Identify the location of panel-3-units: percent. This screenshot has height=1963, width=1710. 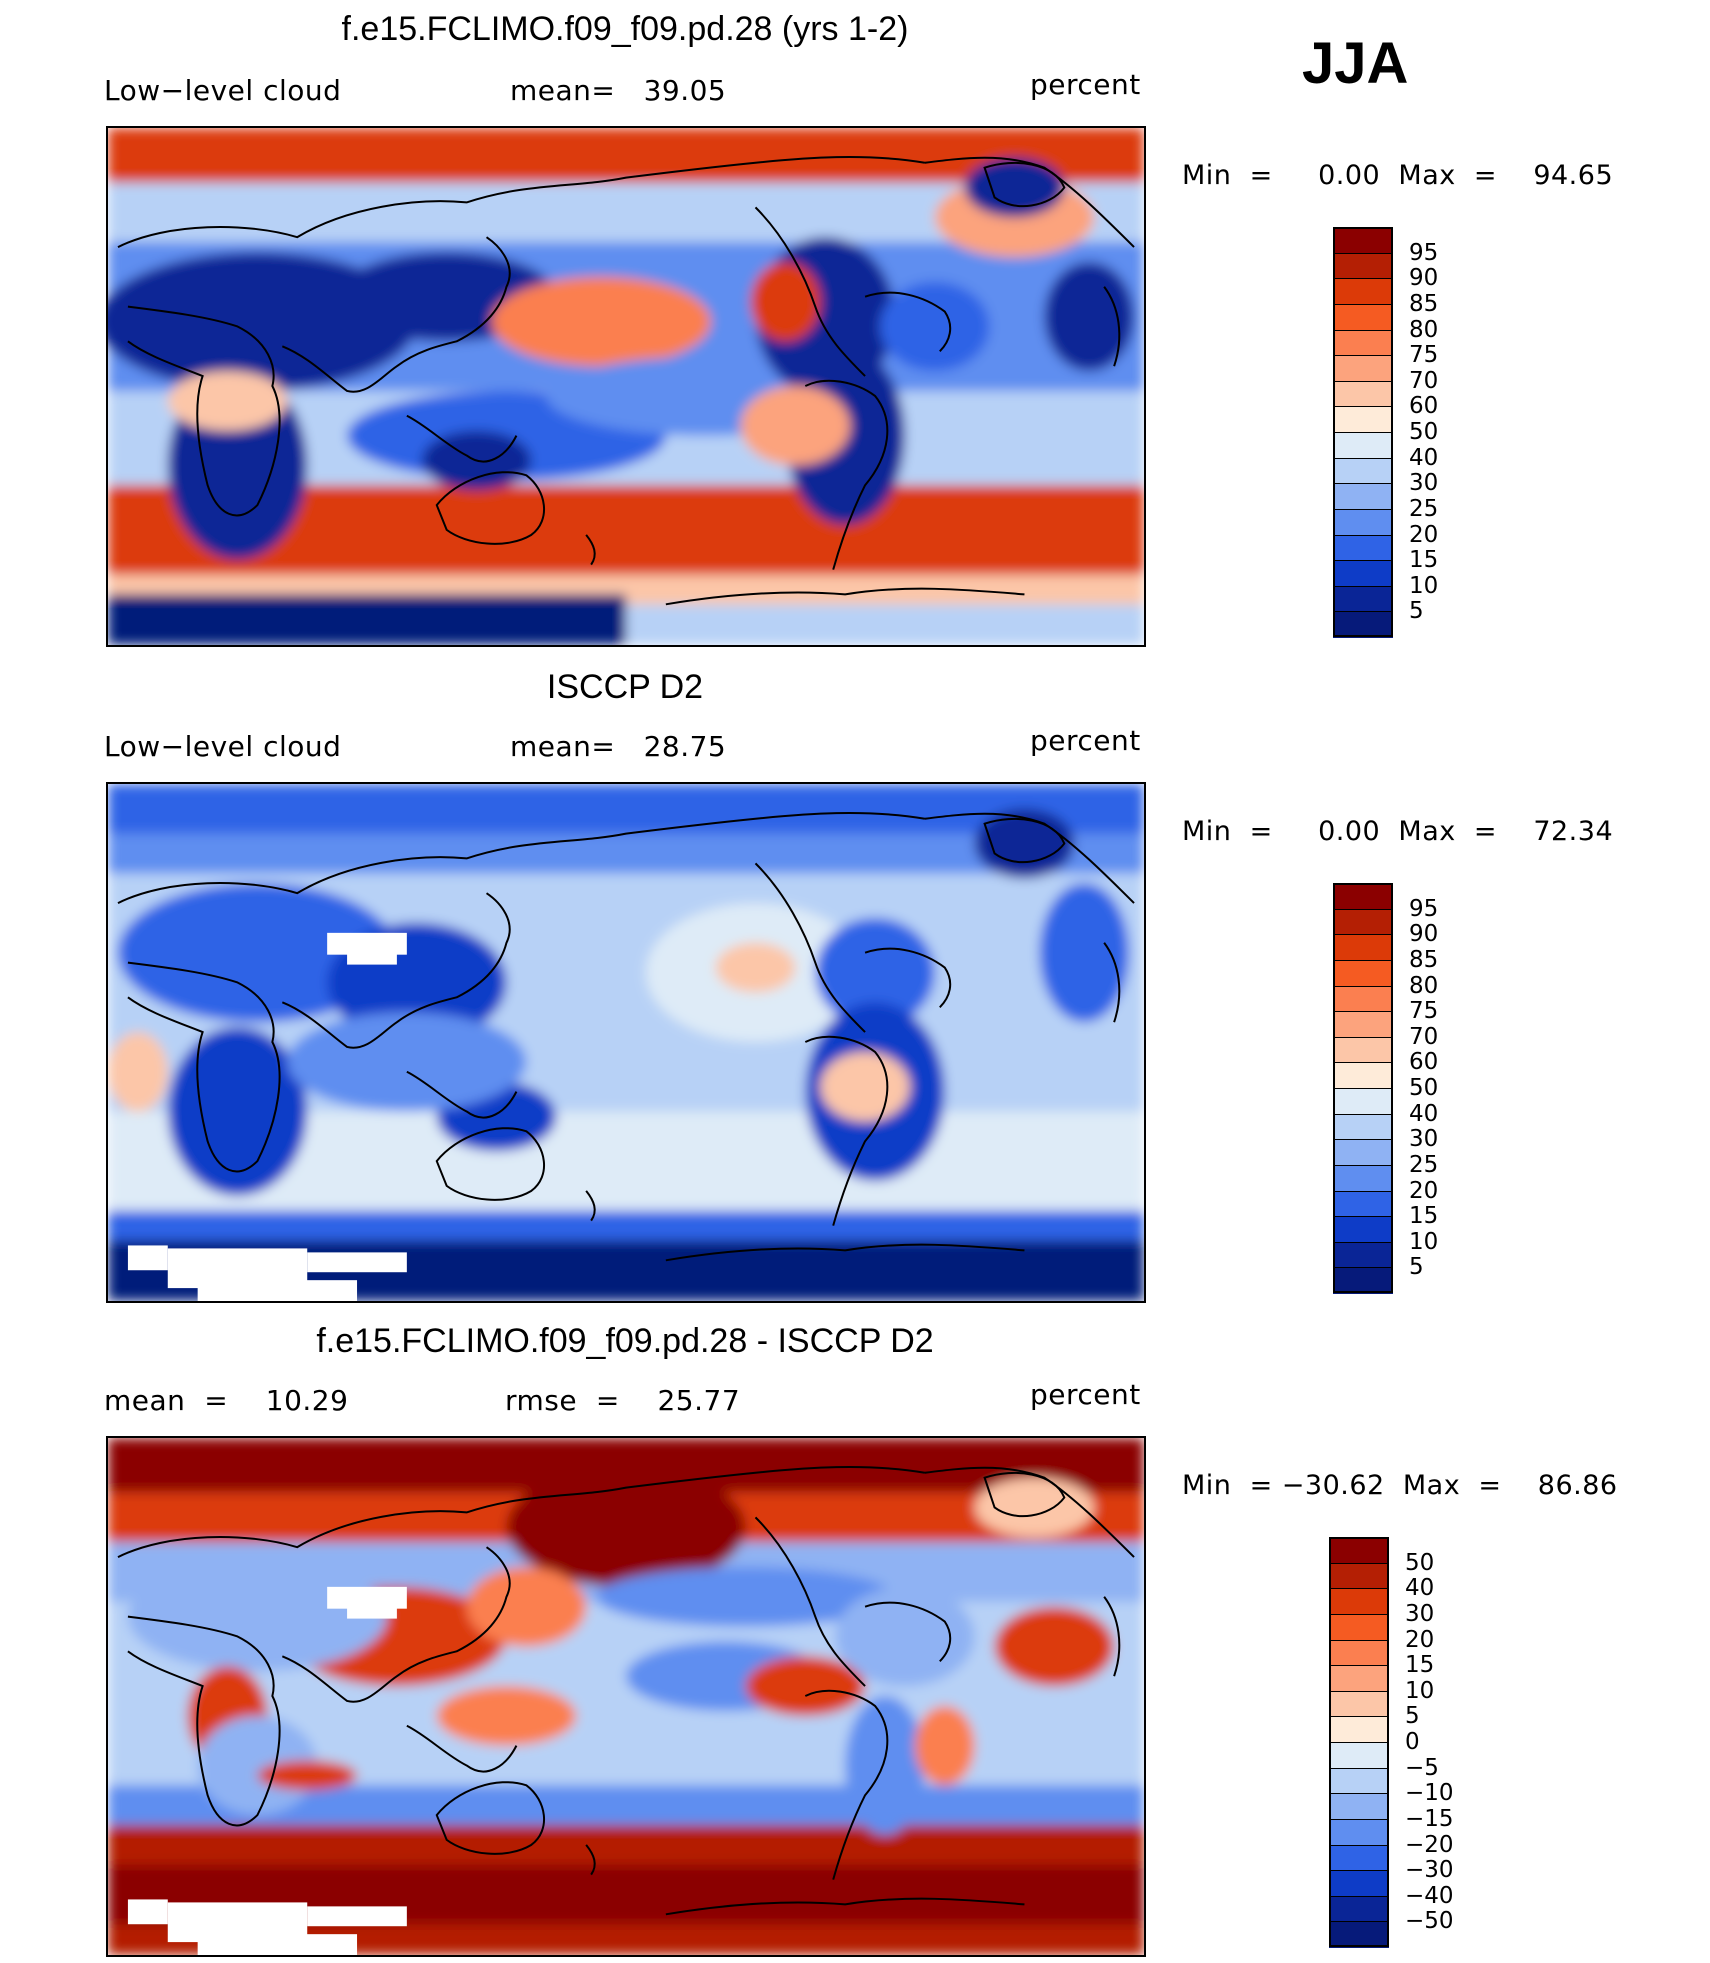
(1085, 1394).